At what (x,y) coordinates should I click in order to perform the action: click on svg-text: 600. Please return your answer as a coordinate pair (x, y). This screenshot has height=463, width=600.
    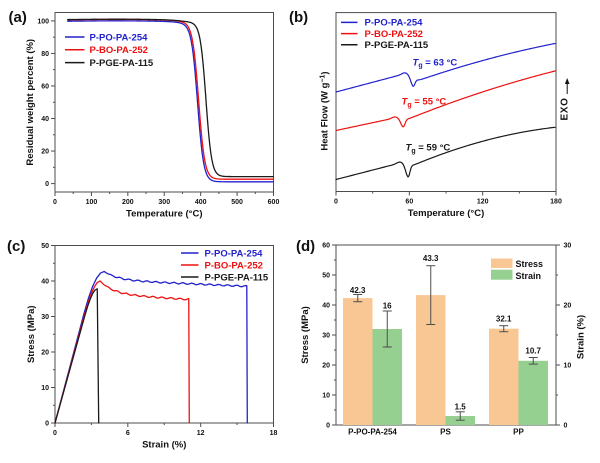
    Looking at the image, I should click on (274, 202).